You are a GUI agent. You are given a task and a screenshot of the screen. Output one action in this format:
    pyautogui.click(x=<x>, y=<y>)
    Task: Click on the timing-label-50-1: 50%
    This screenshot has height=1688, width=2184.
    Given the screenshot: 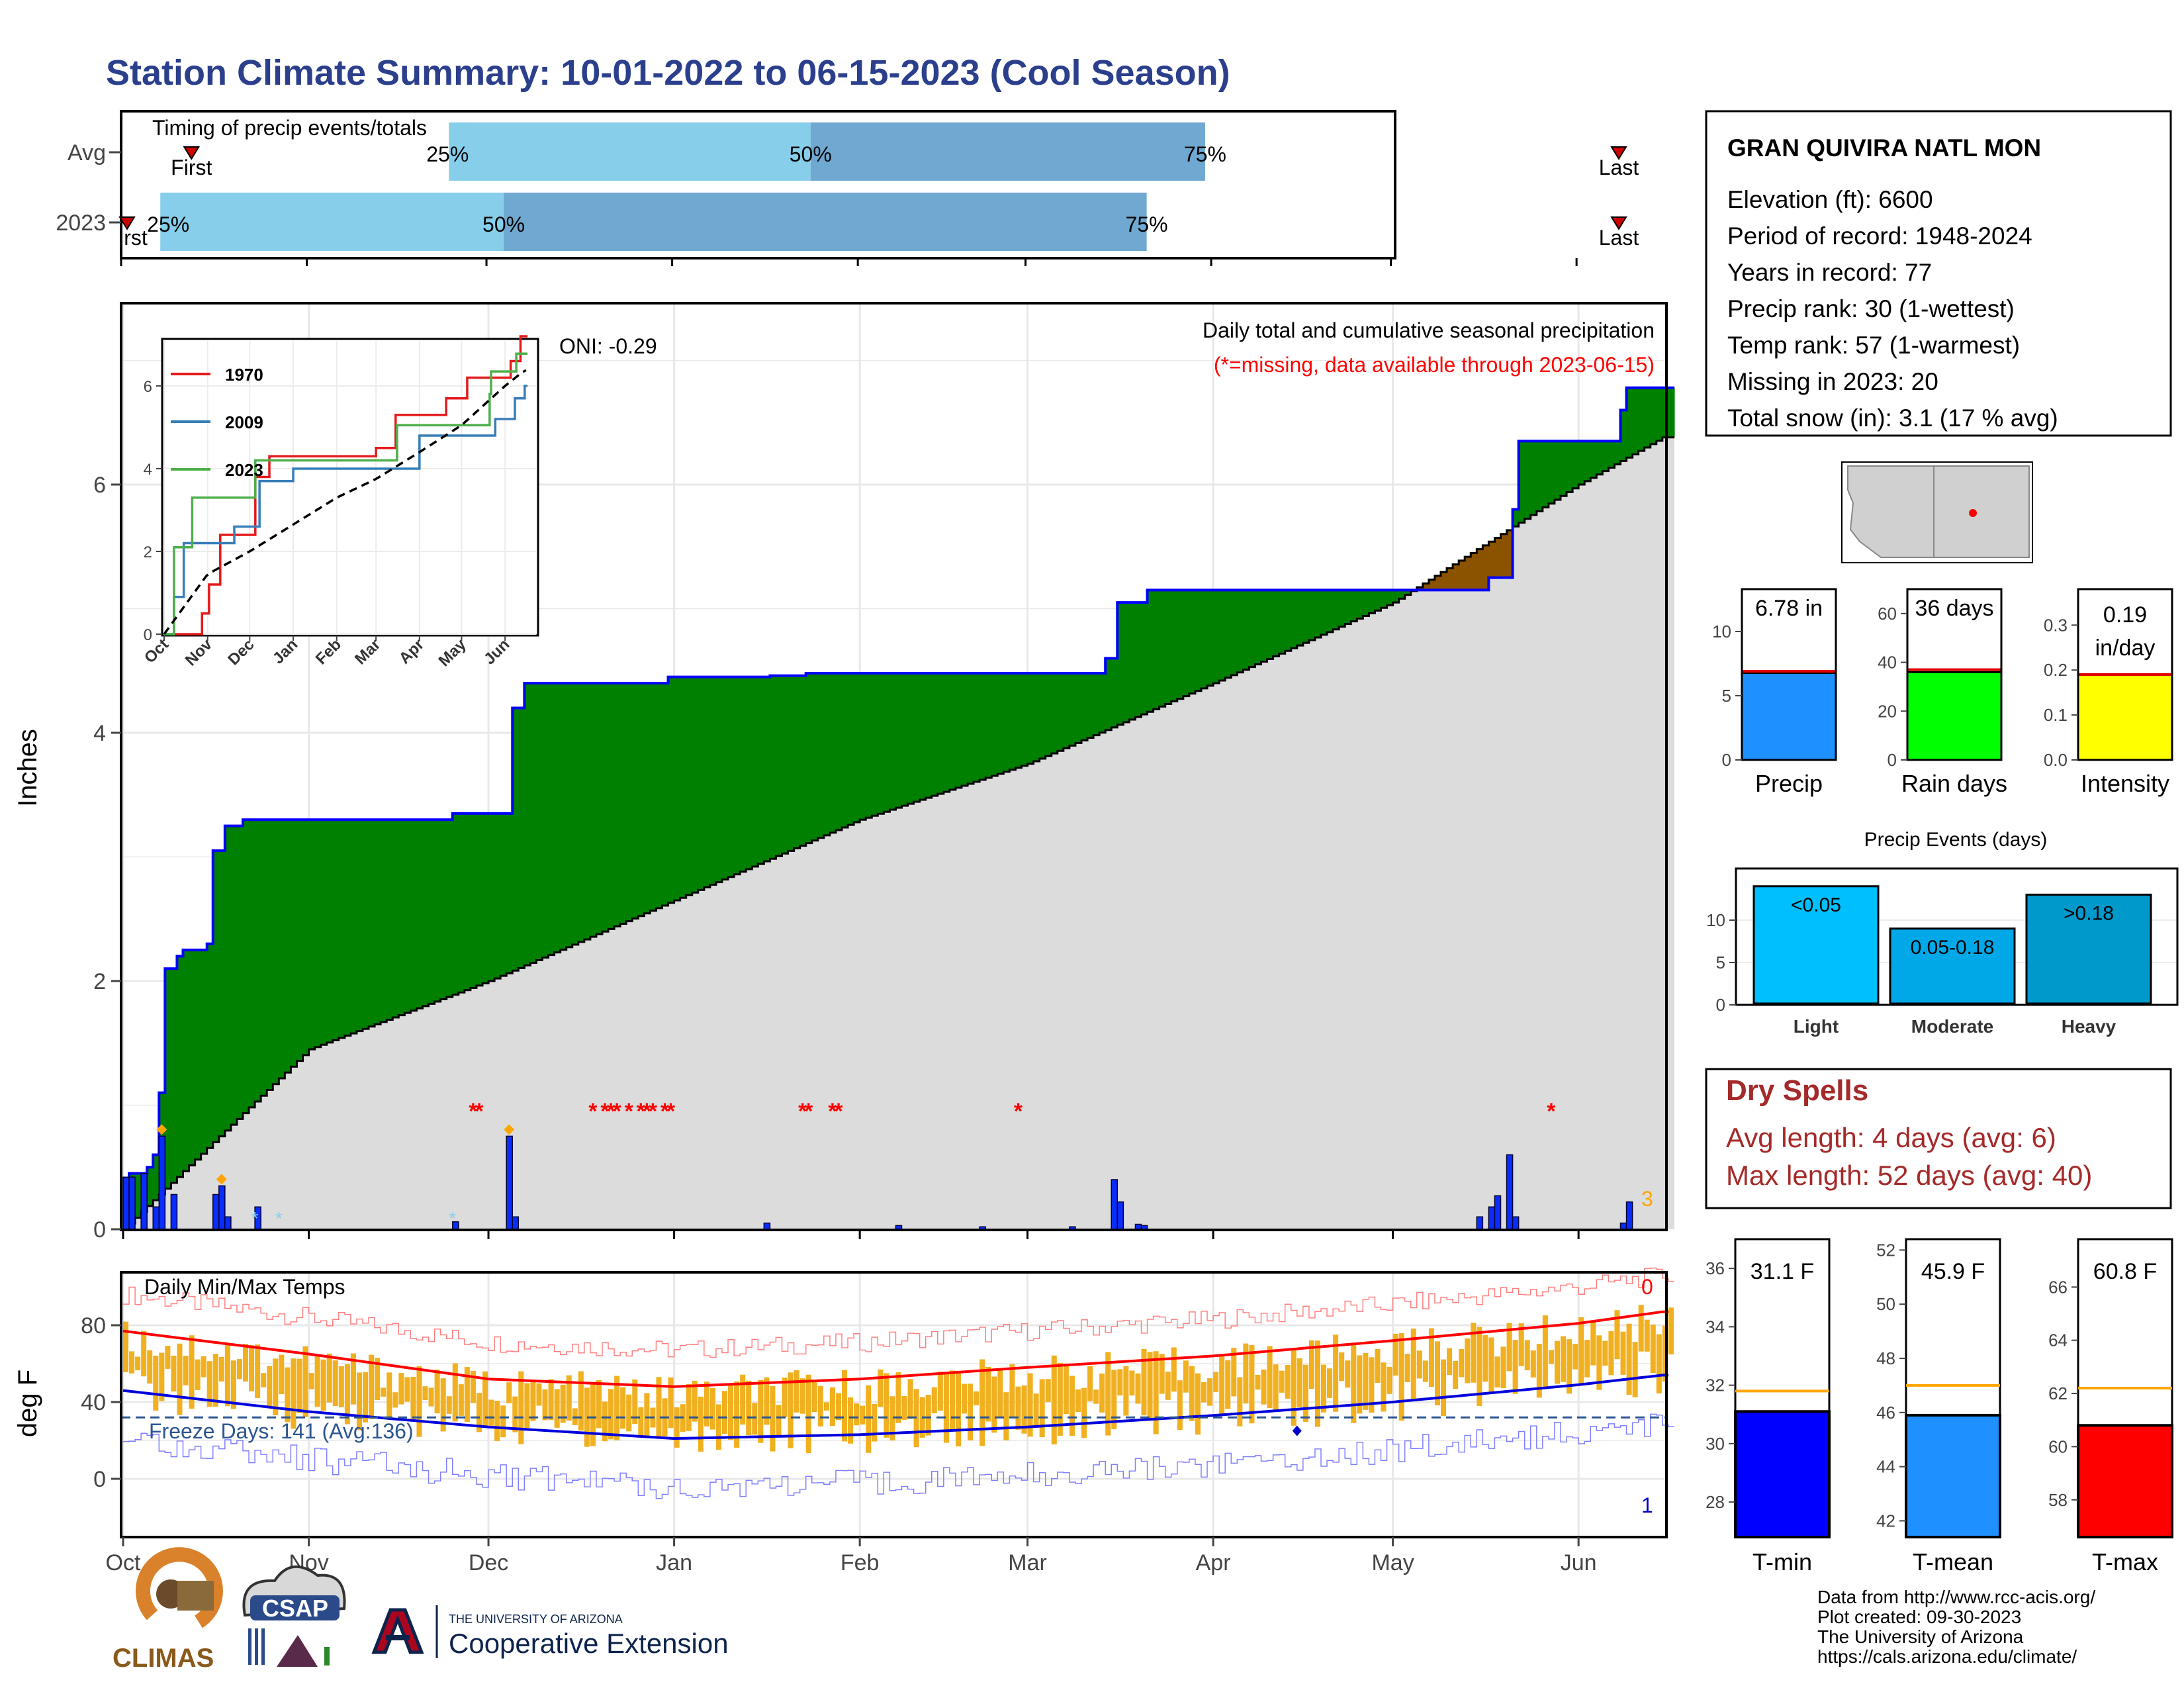 What is the action you would take?
    pyautogui.click(x=503, y=224)
    